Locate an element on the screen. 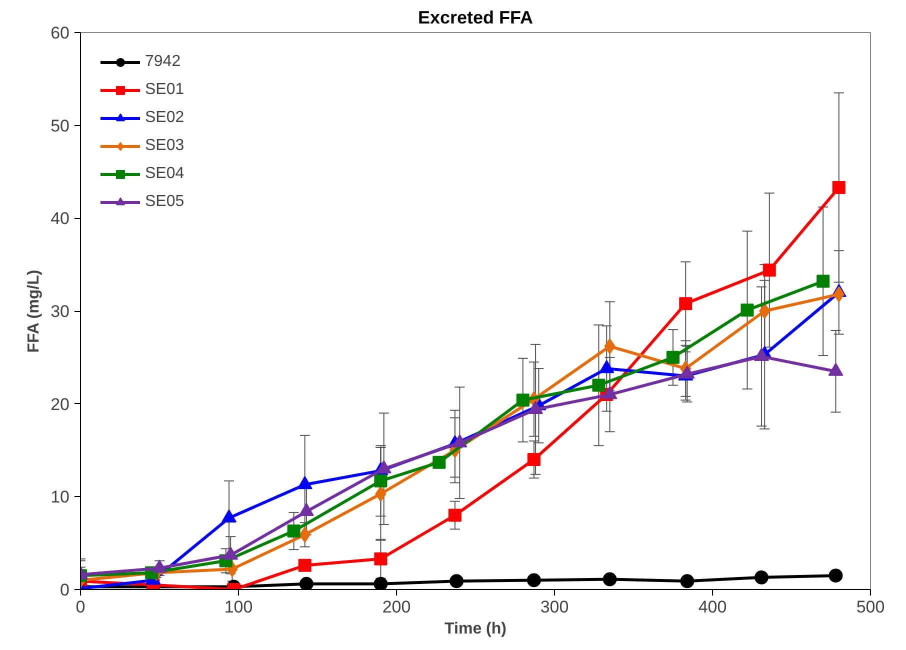 This screenshot has width=906, height=650. legend-label: SE02 is located at coordinates (164, 118).